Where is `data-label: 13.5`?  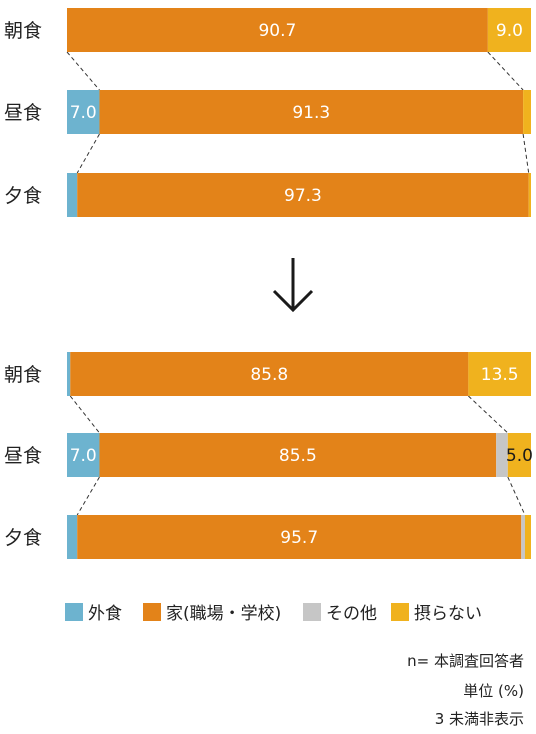
data-label: 13.5 is located at coordinates (500, 375).